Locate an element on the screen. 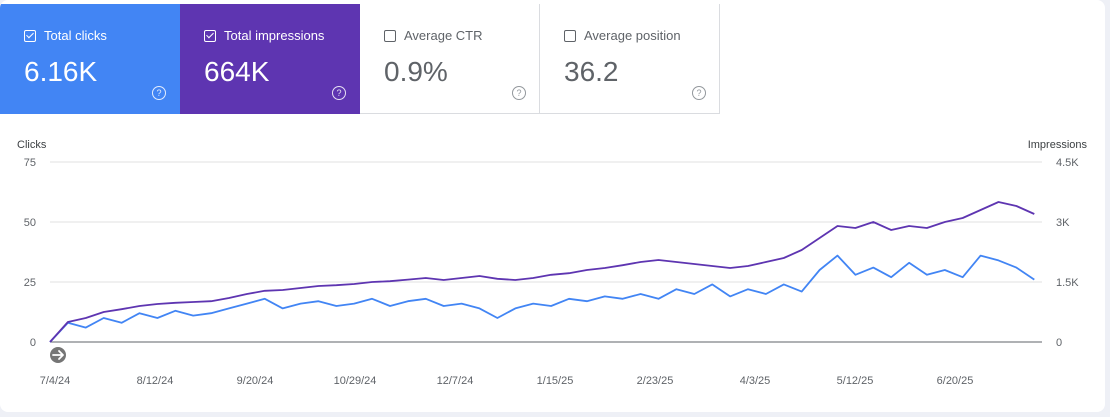 The image size is (1110, 417). metric-total-impressions: Total impressions 664K ? is located at coordinates (270, 59).